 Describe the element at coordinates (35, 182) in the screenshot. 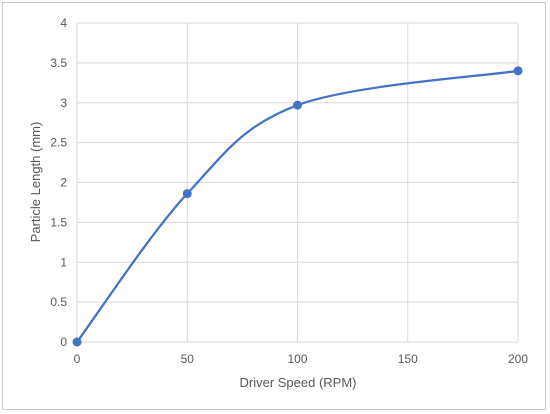

I see `y-axis-title: Particle Length (mm)` at that location.